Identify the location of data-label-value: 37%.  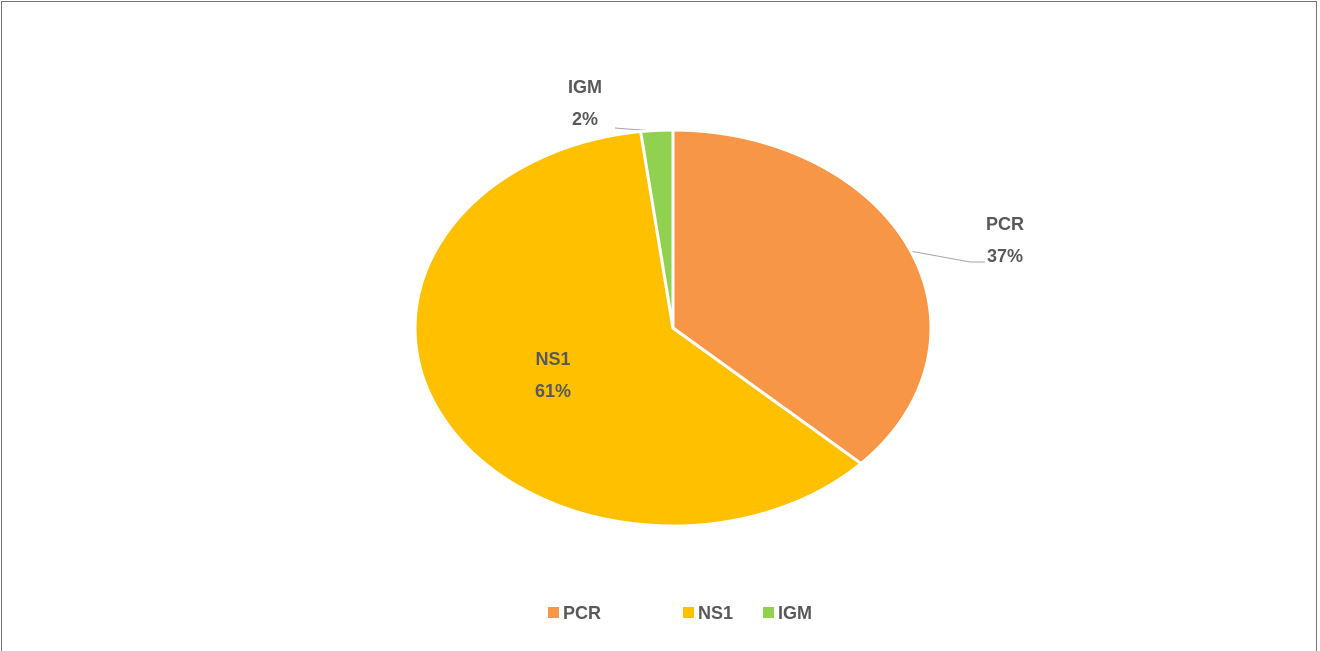
(1005, 256).